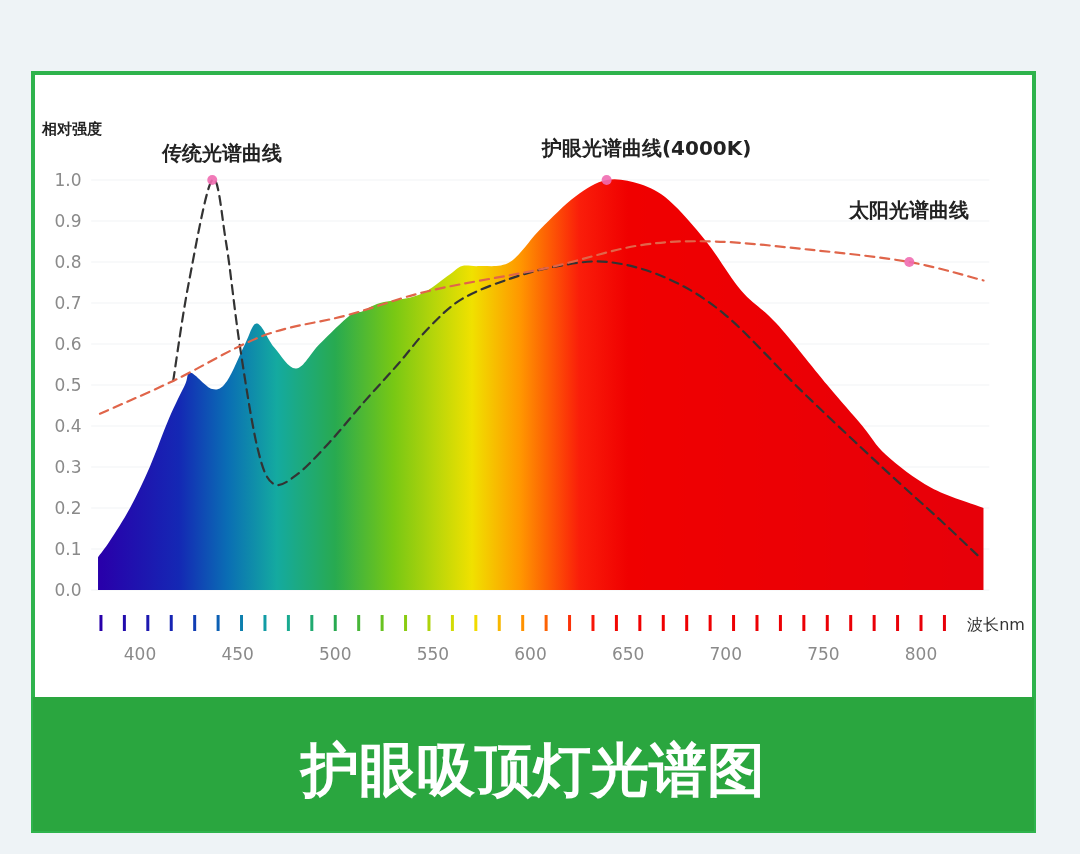  Describe the element at coordinates (823, 654) in the screenshot. I see `x-tick-label: 750` at that location.